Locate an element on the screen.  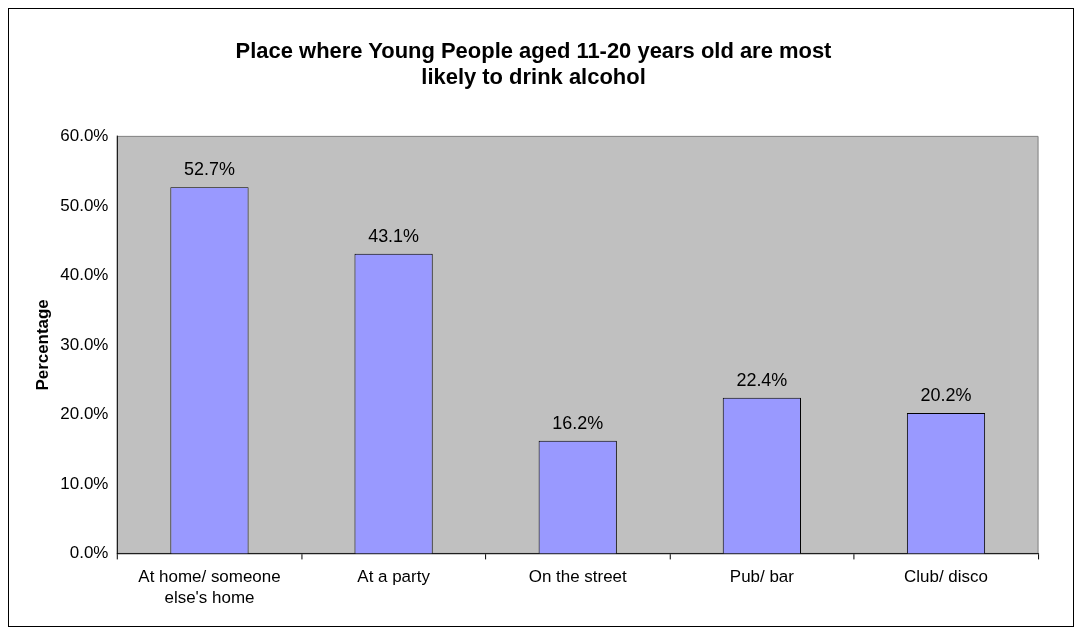
y-tick-label: 0.0% is located at coordinates (89, 553).